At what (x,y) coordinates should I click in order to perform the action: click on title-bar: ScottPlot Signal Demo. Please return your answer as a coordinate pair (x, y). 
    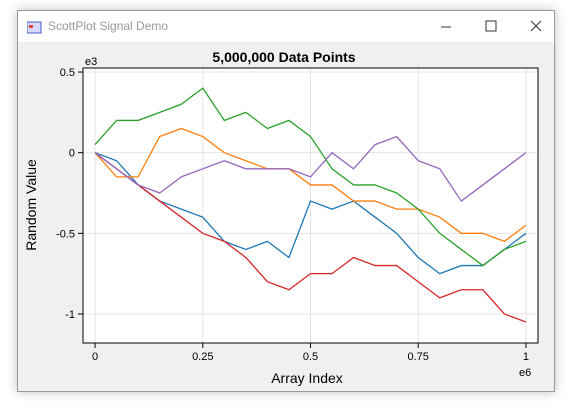
    Looking at the image, I should click on (286, 26).